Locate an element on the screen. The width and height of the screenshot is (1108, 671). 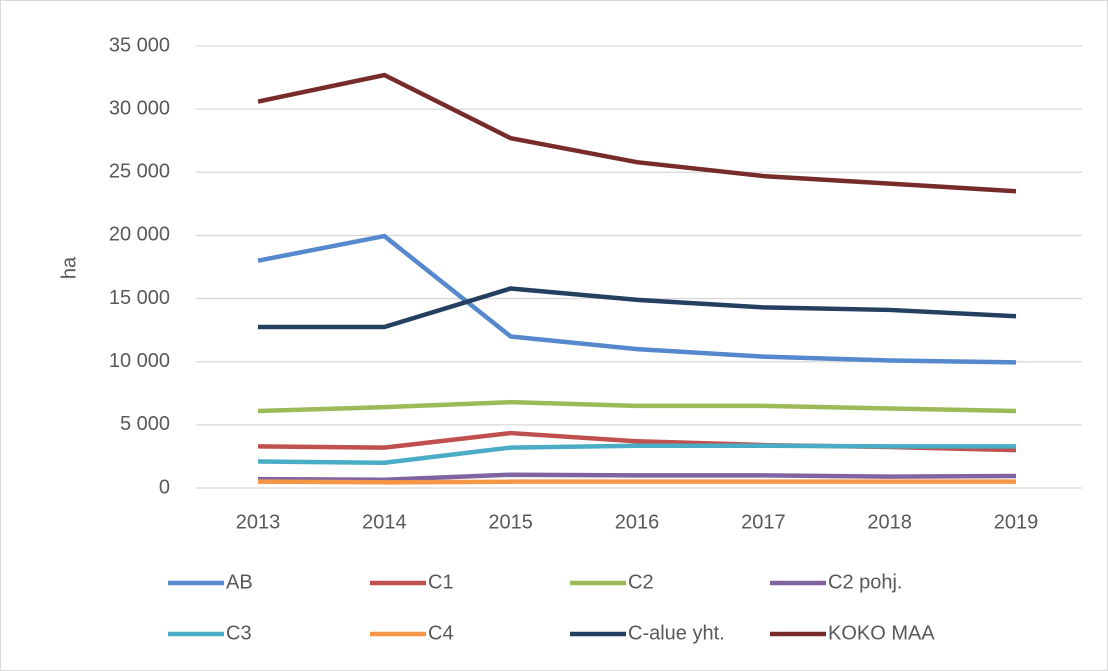
x-tick-label: 2016 is located at coordinates (637, 522).